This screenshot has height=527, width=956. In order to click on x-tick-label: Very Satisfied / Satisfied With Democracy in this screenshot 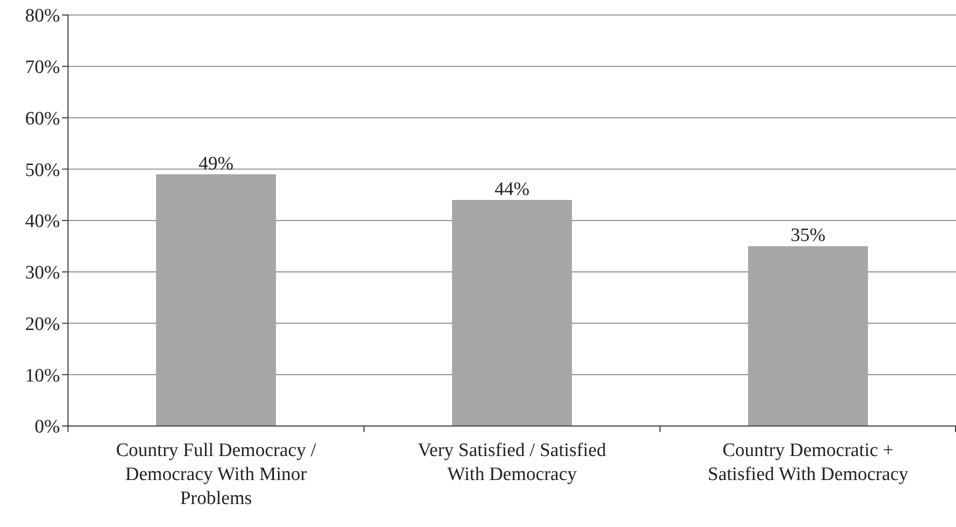, I will do `click(512, 462)`.